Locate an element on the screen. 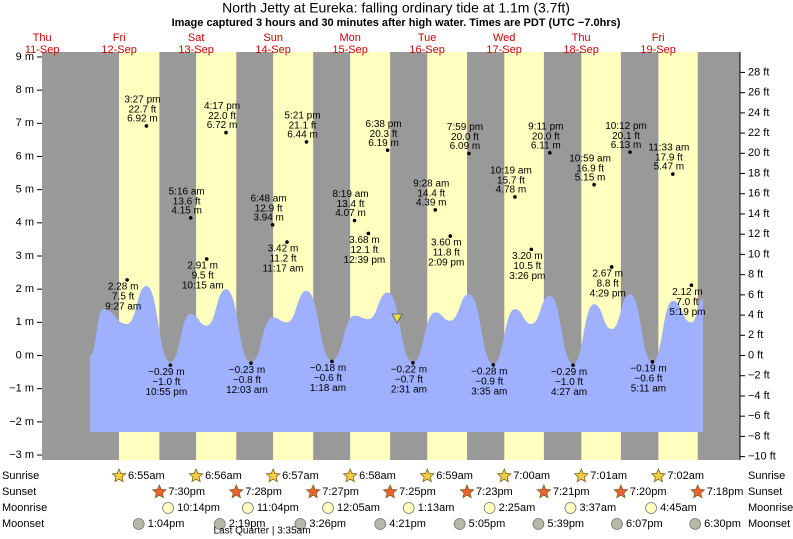 The image size is (793, 539). row-name-right: Moonrise is located at coordinates (770, 508).